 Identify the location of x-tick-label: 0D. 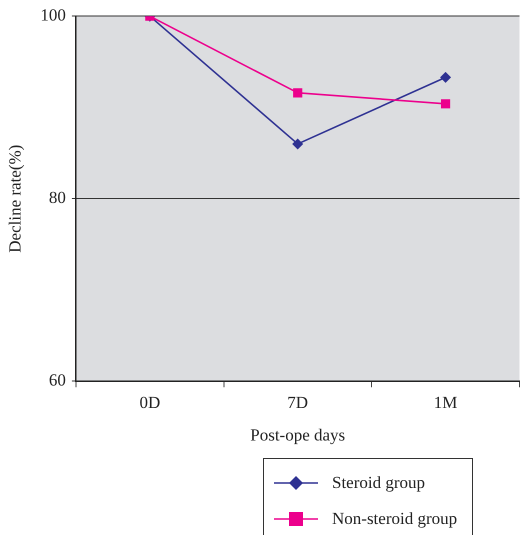
(149, 402).